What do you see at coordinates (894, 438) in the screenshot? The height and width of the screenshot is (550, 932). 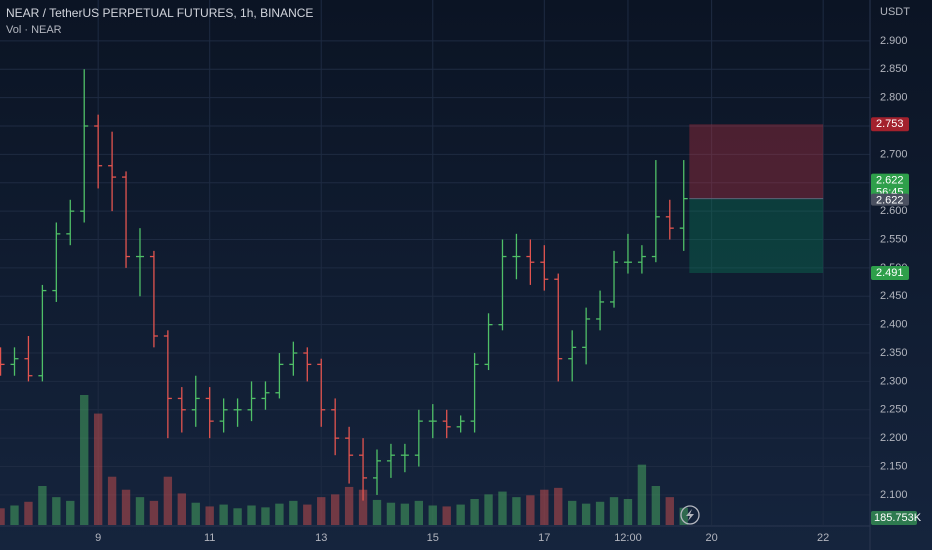 I see `y-tick-label: 2.200` at bounding box center [894, 438].